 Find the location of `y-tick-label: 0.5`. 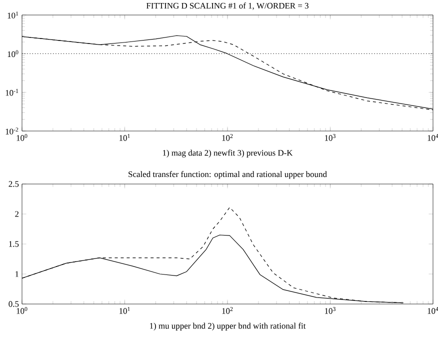

y-tick-label: 0.5 is located at coordinates (13, 304).